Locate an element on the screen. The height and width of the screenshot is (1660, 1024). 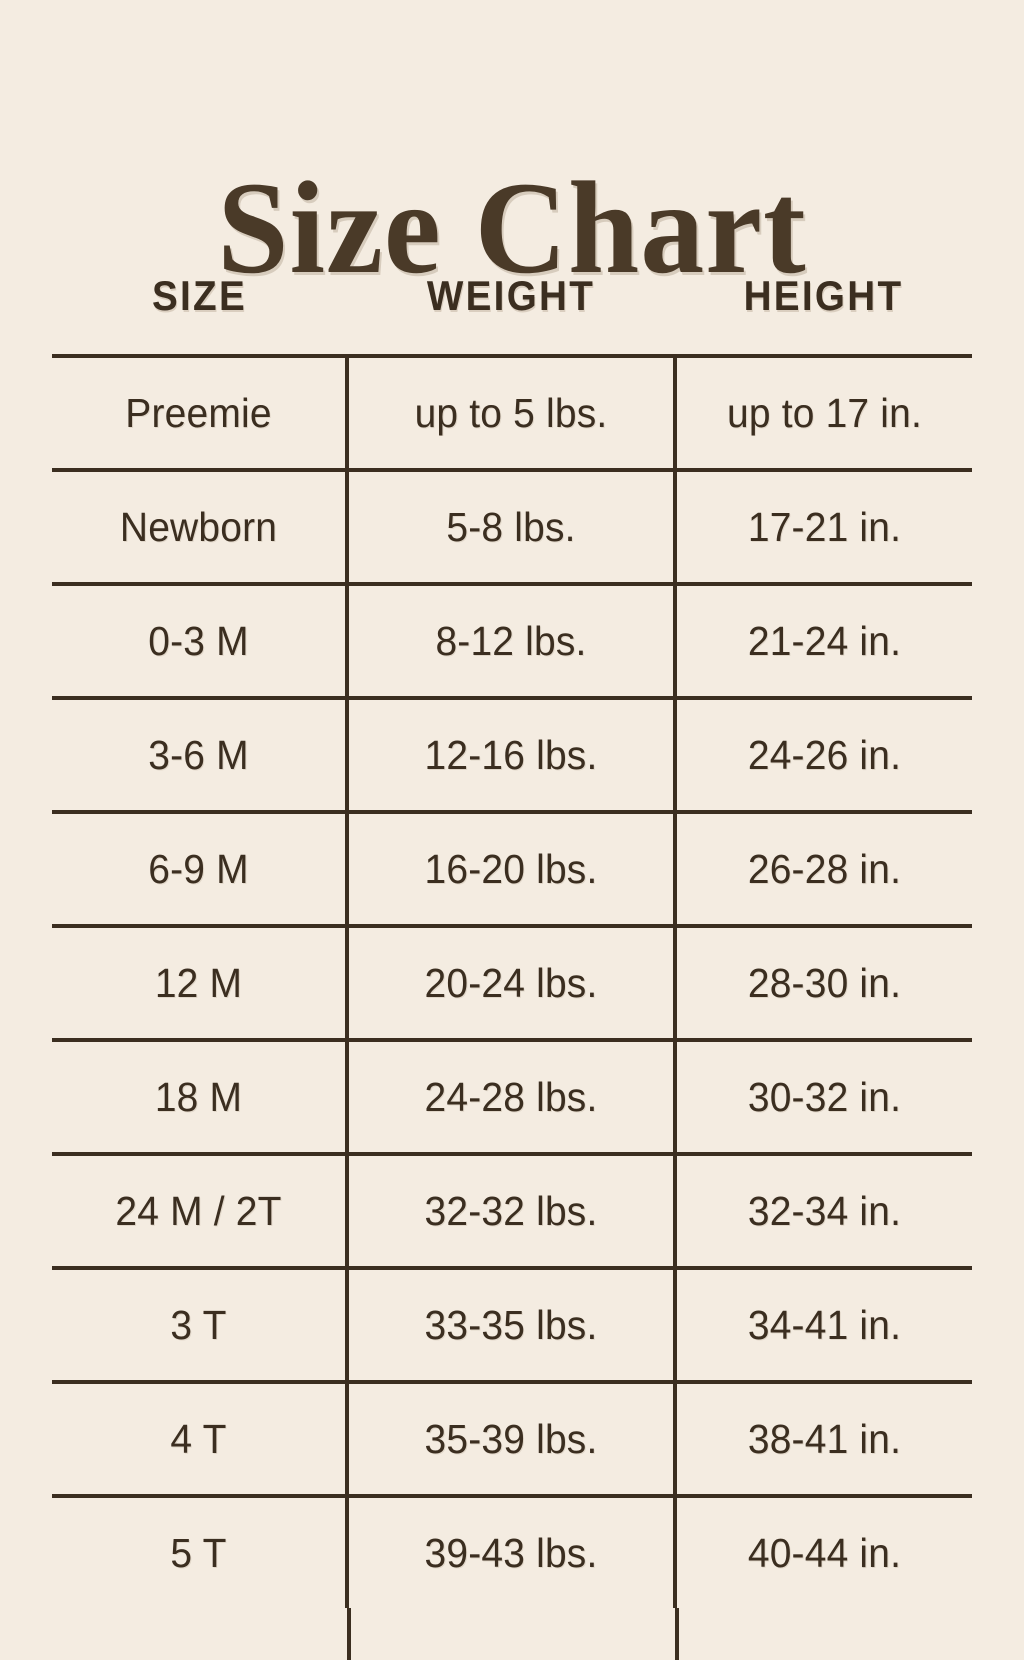
cell-height-text: up to 17 in. is located at coordinates (824, 412).